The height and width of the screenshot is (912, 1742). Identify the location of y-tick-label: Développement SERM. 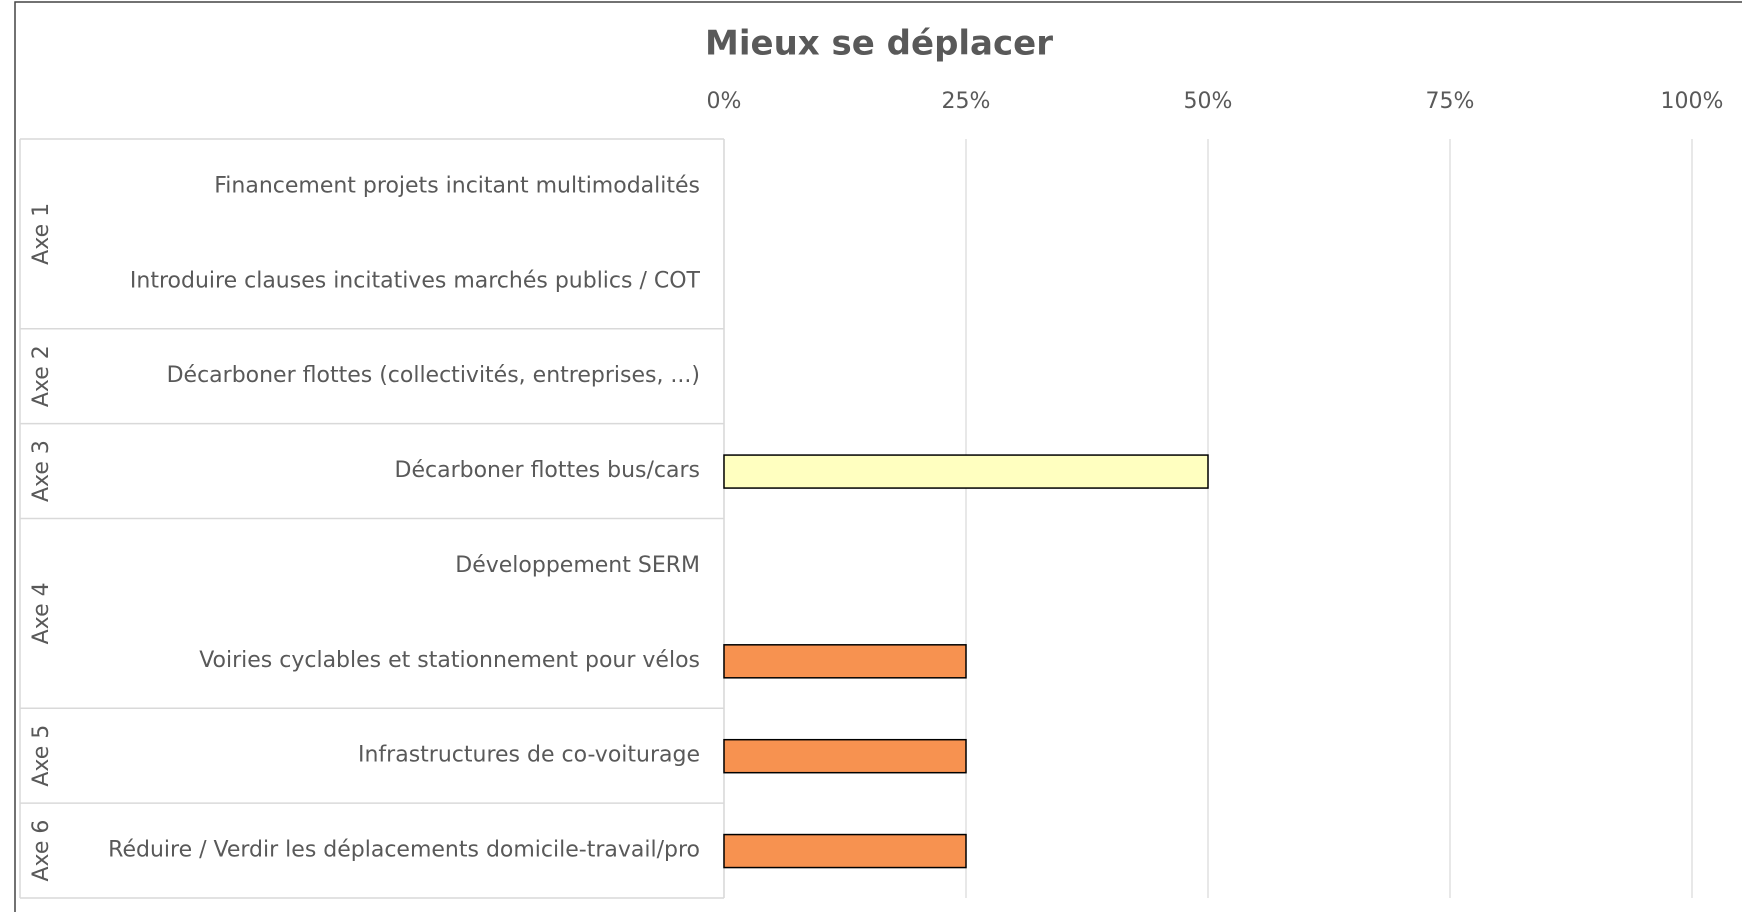
(577, 565).